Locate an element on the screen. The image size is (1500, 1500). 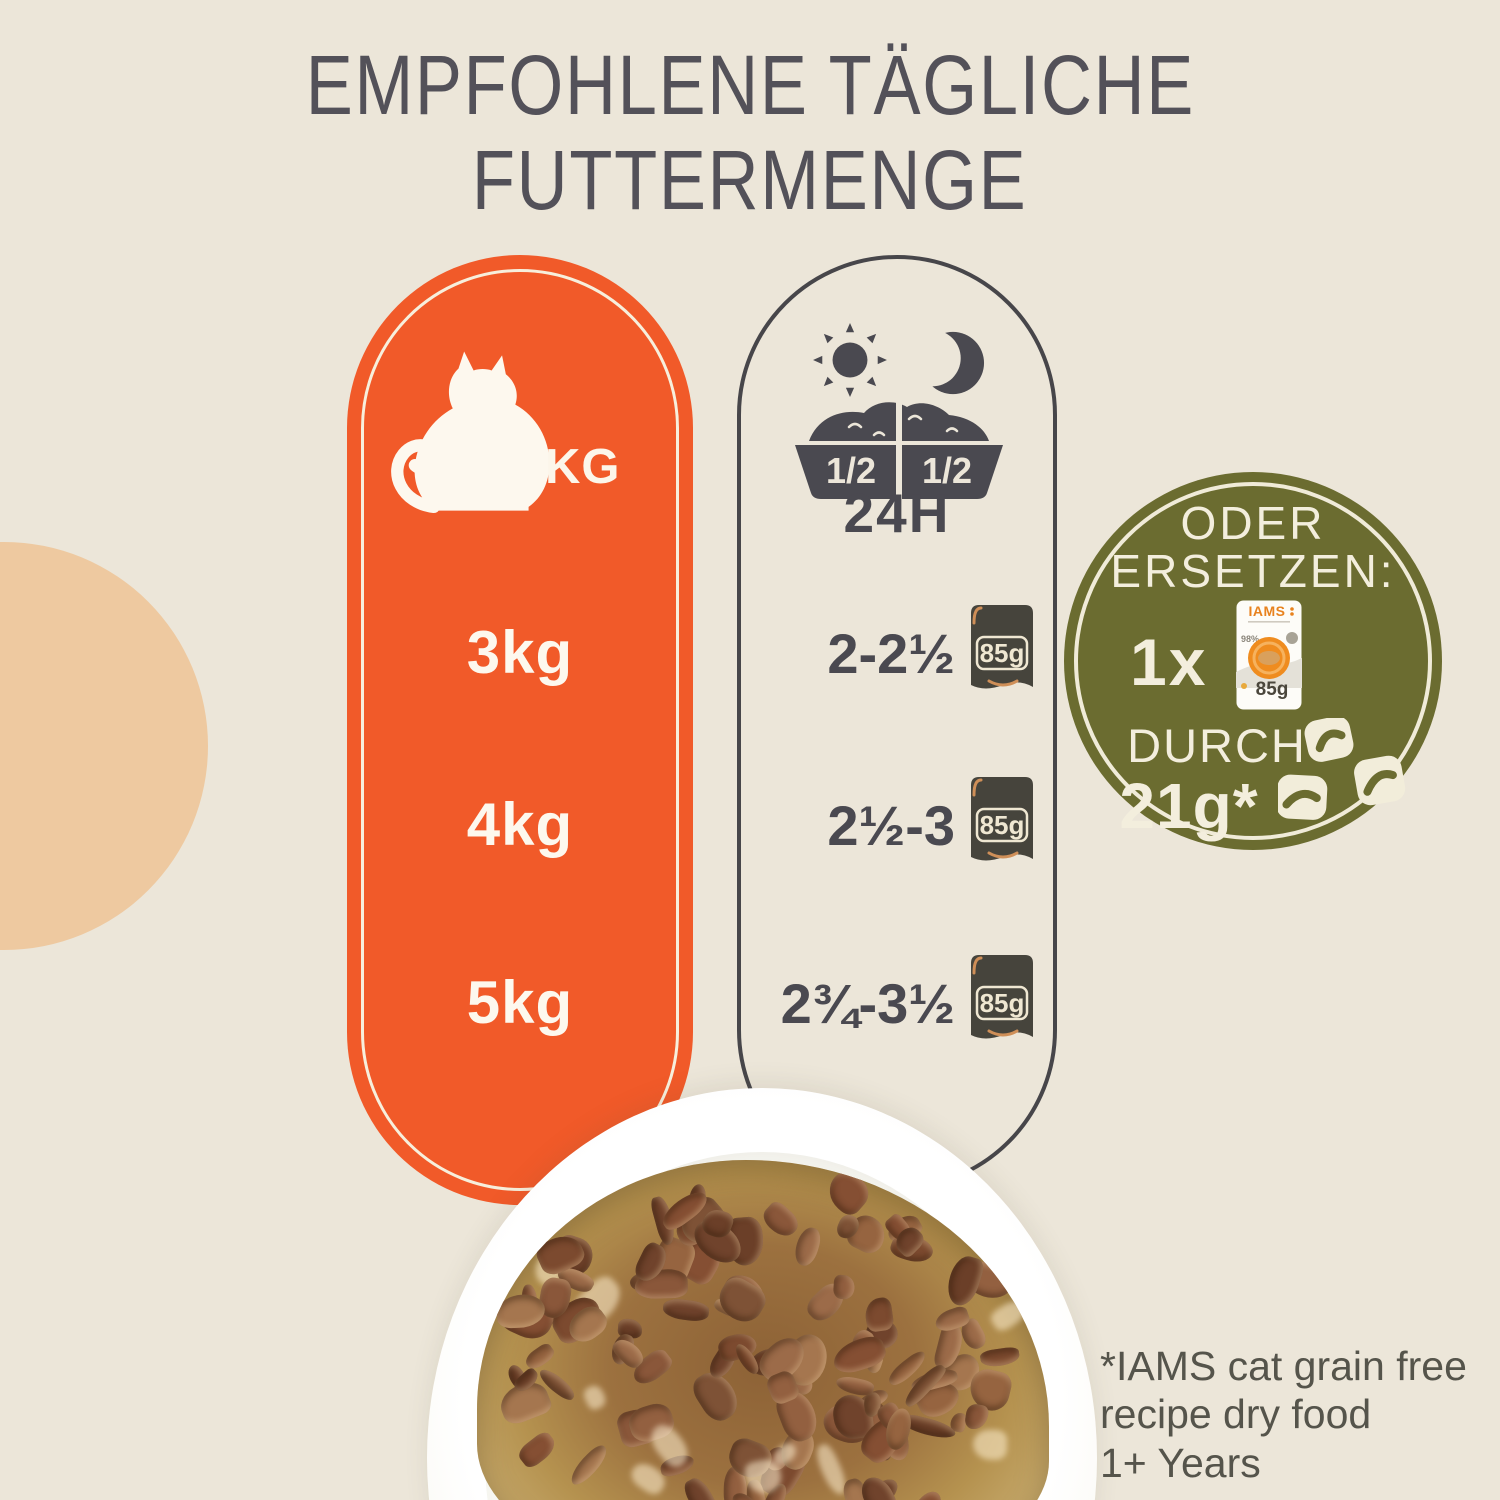
package-weight-label: 85g is located at coordinates (1272, 689).